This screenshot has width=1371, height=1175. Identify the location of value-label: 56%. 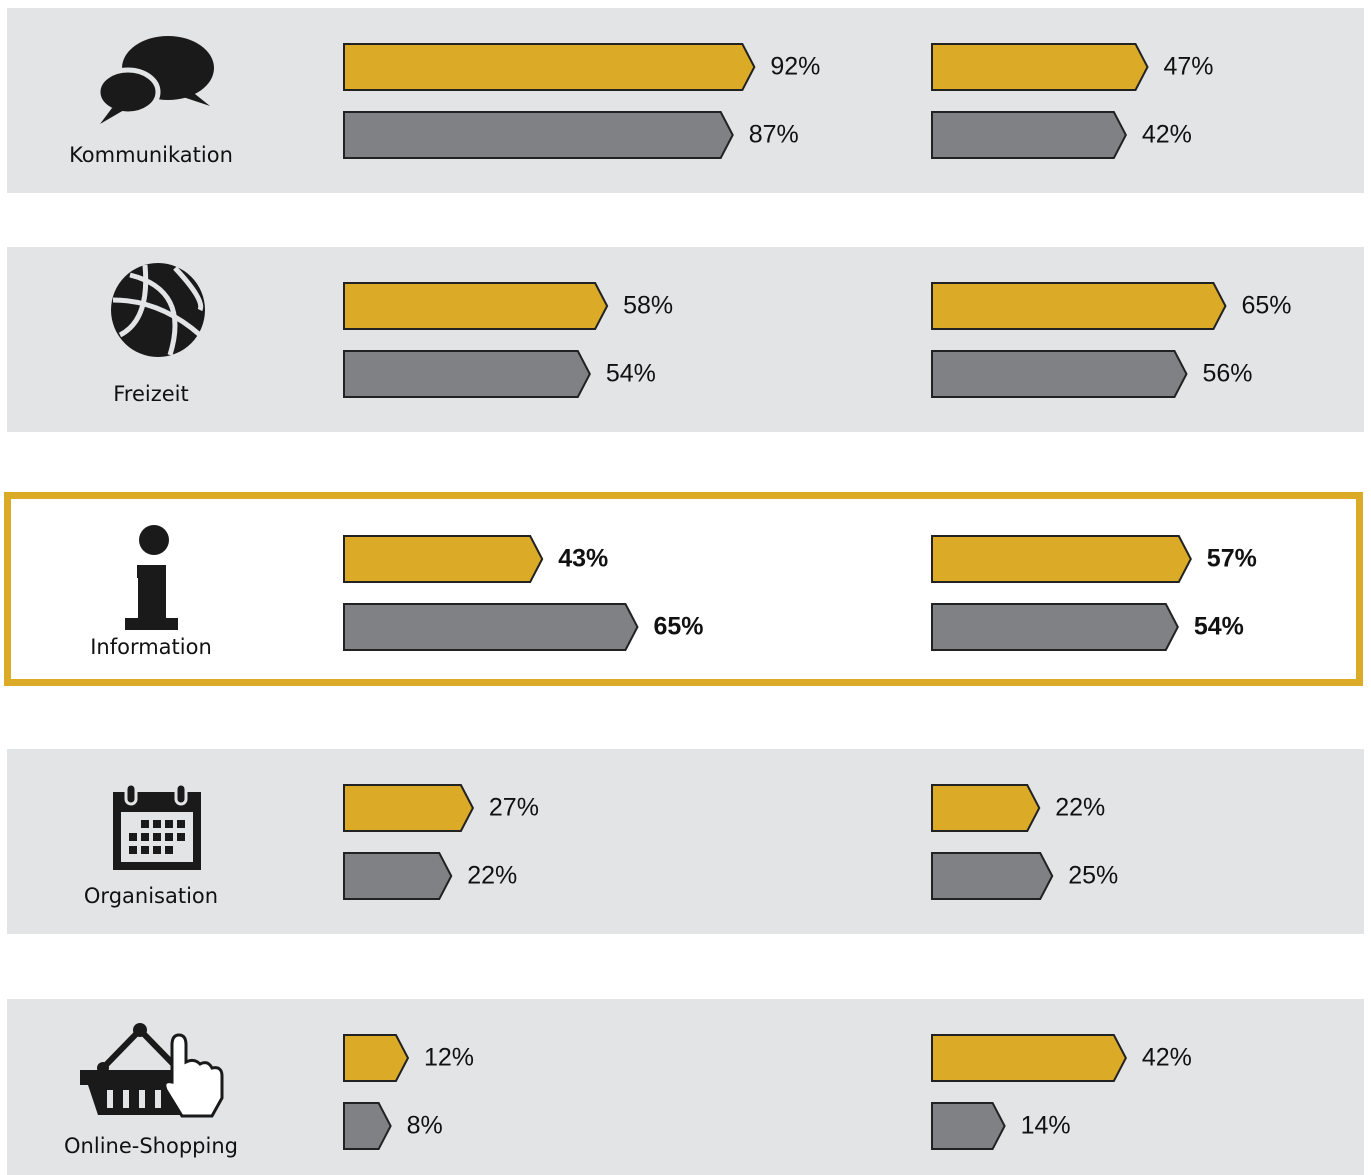
(1227, 374).